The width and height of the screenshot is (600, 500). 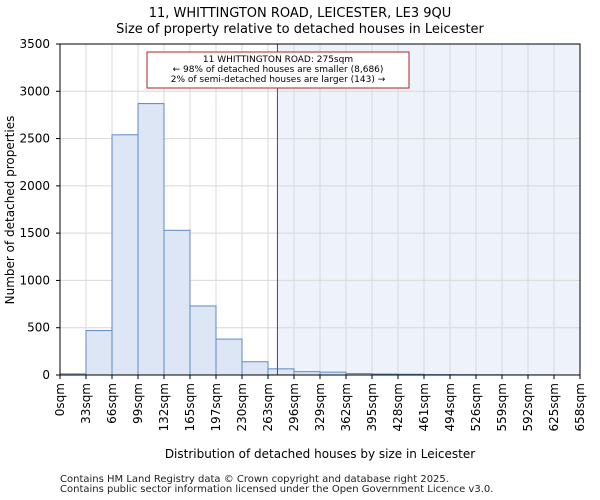 What do you see at coordinates (34, 44) in the screenshot?
I see `y-tick-label: 3500` at bounding box center [34, 44].